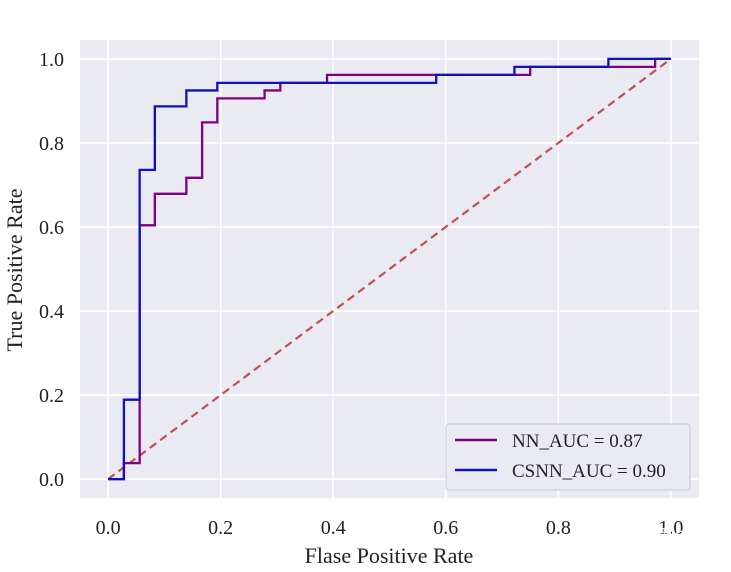  What do you see at coordinates (51, 270) in the screenshot?
I see `y-tick-labels: 0.0 0.2 0.4 0.6 0.8 1.0` at bounding box center [51, 270].